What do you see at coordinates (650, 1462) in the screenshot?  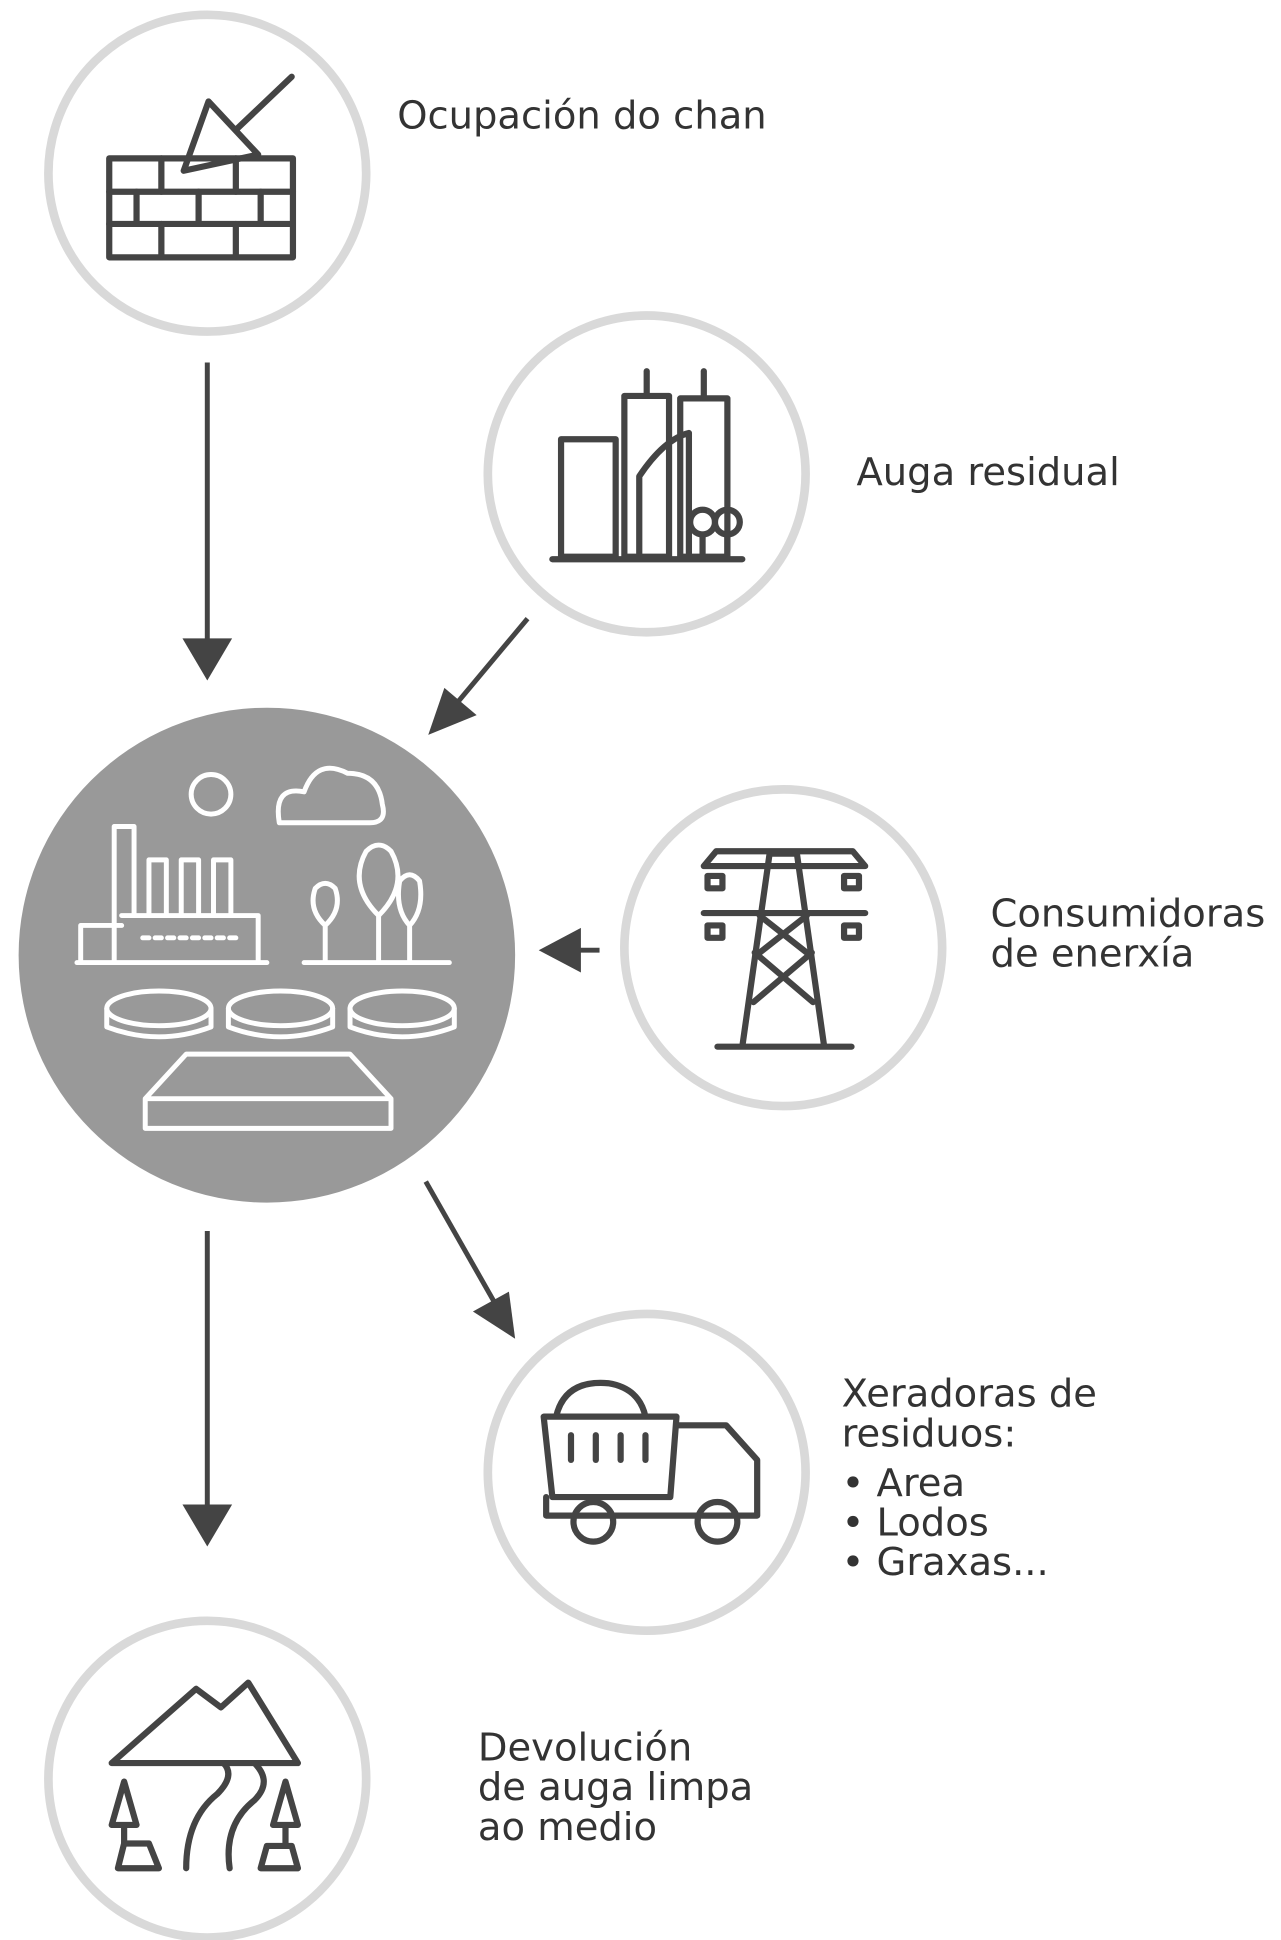 I see `icon-truck` at bounding box center [650, 1462].